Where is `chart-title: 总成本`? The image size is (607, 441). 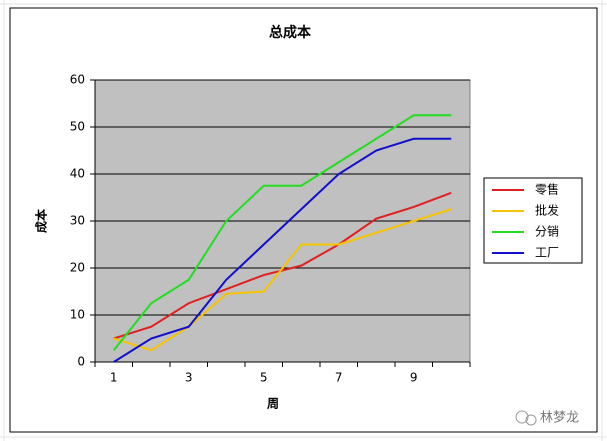 chart-title: 总成本 is located at coordinates (290, 32).